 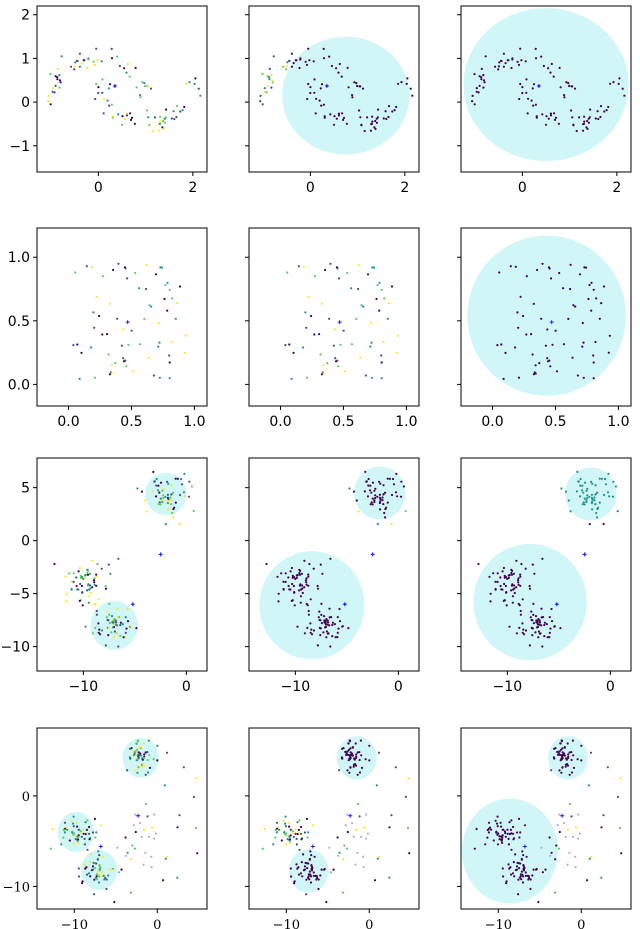 I want to click on x-tick-label: 0.0, so click(x=280, y=422).